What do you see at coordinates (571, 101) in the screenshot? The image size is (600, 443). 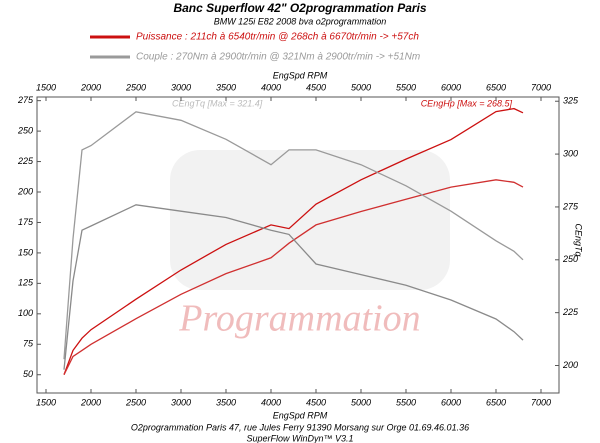 I see `y2-tick-label: 325` at bounding box center [571, 101].